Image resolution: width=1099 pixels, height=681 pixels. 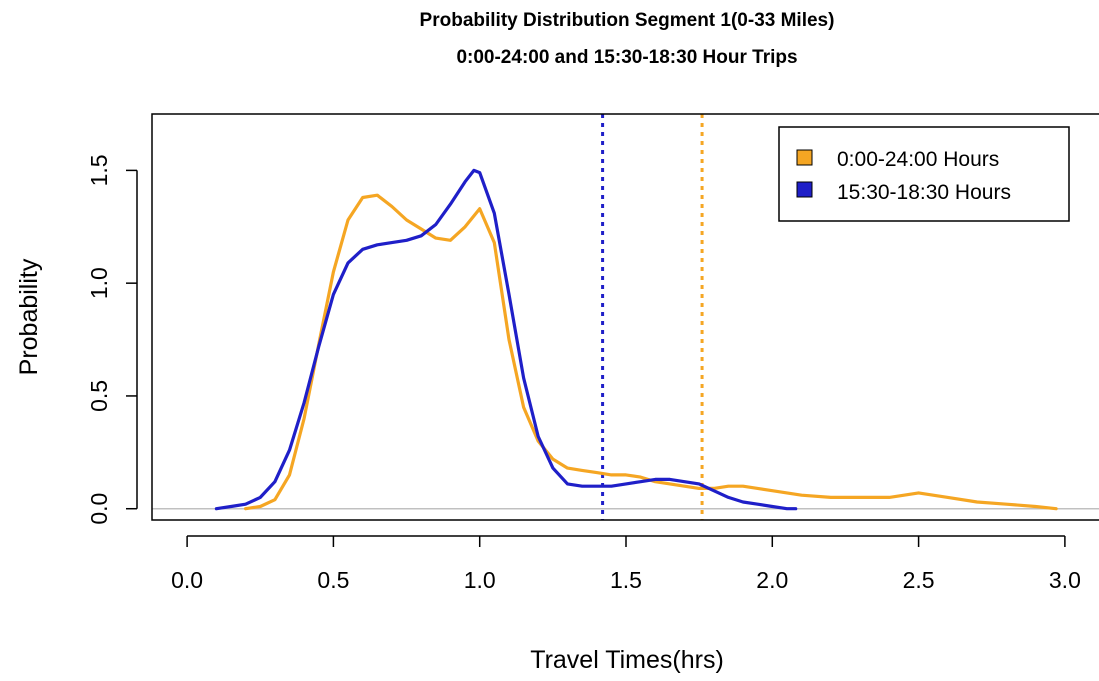 What do you see at coordinates (626, 580) in the screenshot?
I see `x-tick-label: 1.5` at bounding box center [626, 580].